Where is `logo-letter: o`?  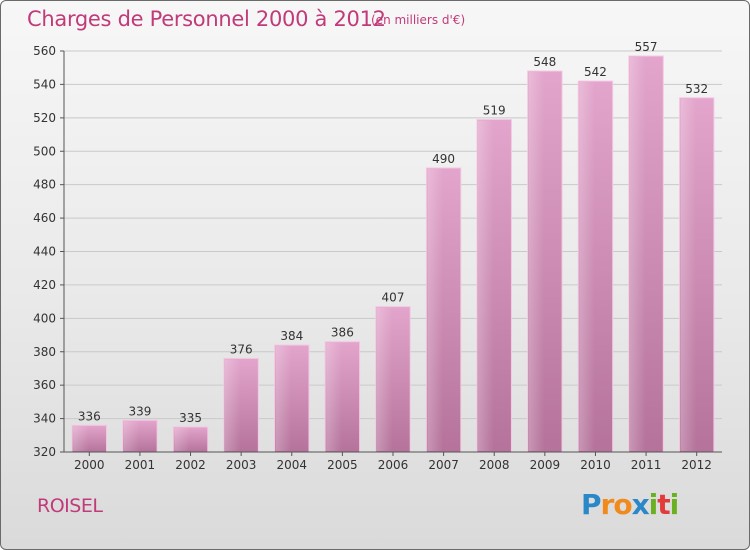 logo-letter: o is located at coordinates (622, 504).